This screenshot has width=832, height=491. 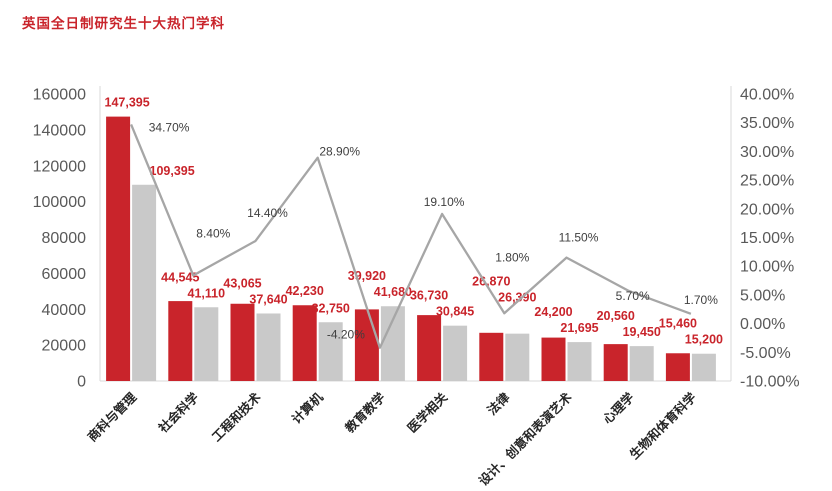 I want to click on value-label-gray: 37,640, so click(x=268, y=299).